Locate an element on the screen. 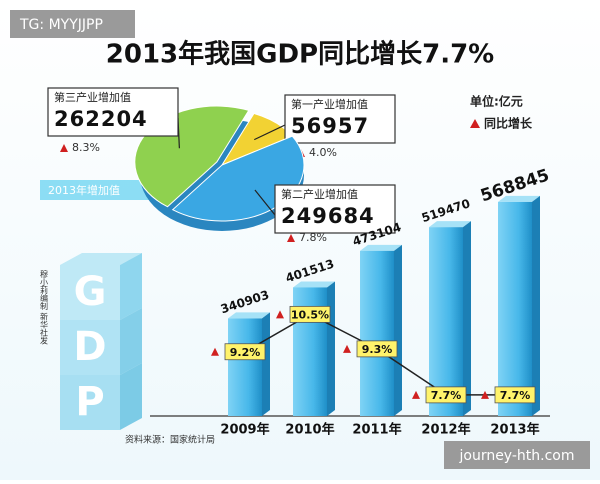 This screenshot has height=484, width=600. x-tick-label: 2011年 is located at coordinates (376, 430).